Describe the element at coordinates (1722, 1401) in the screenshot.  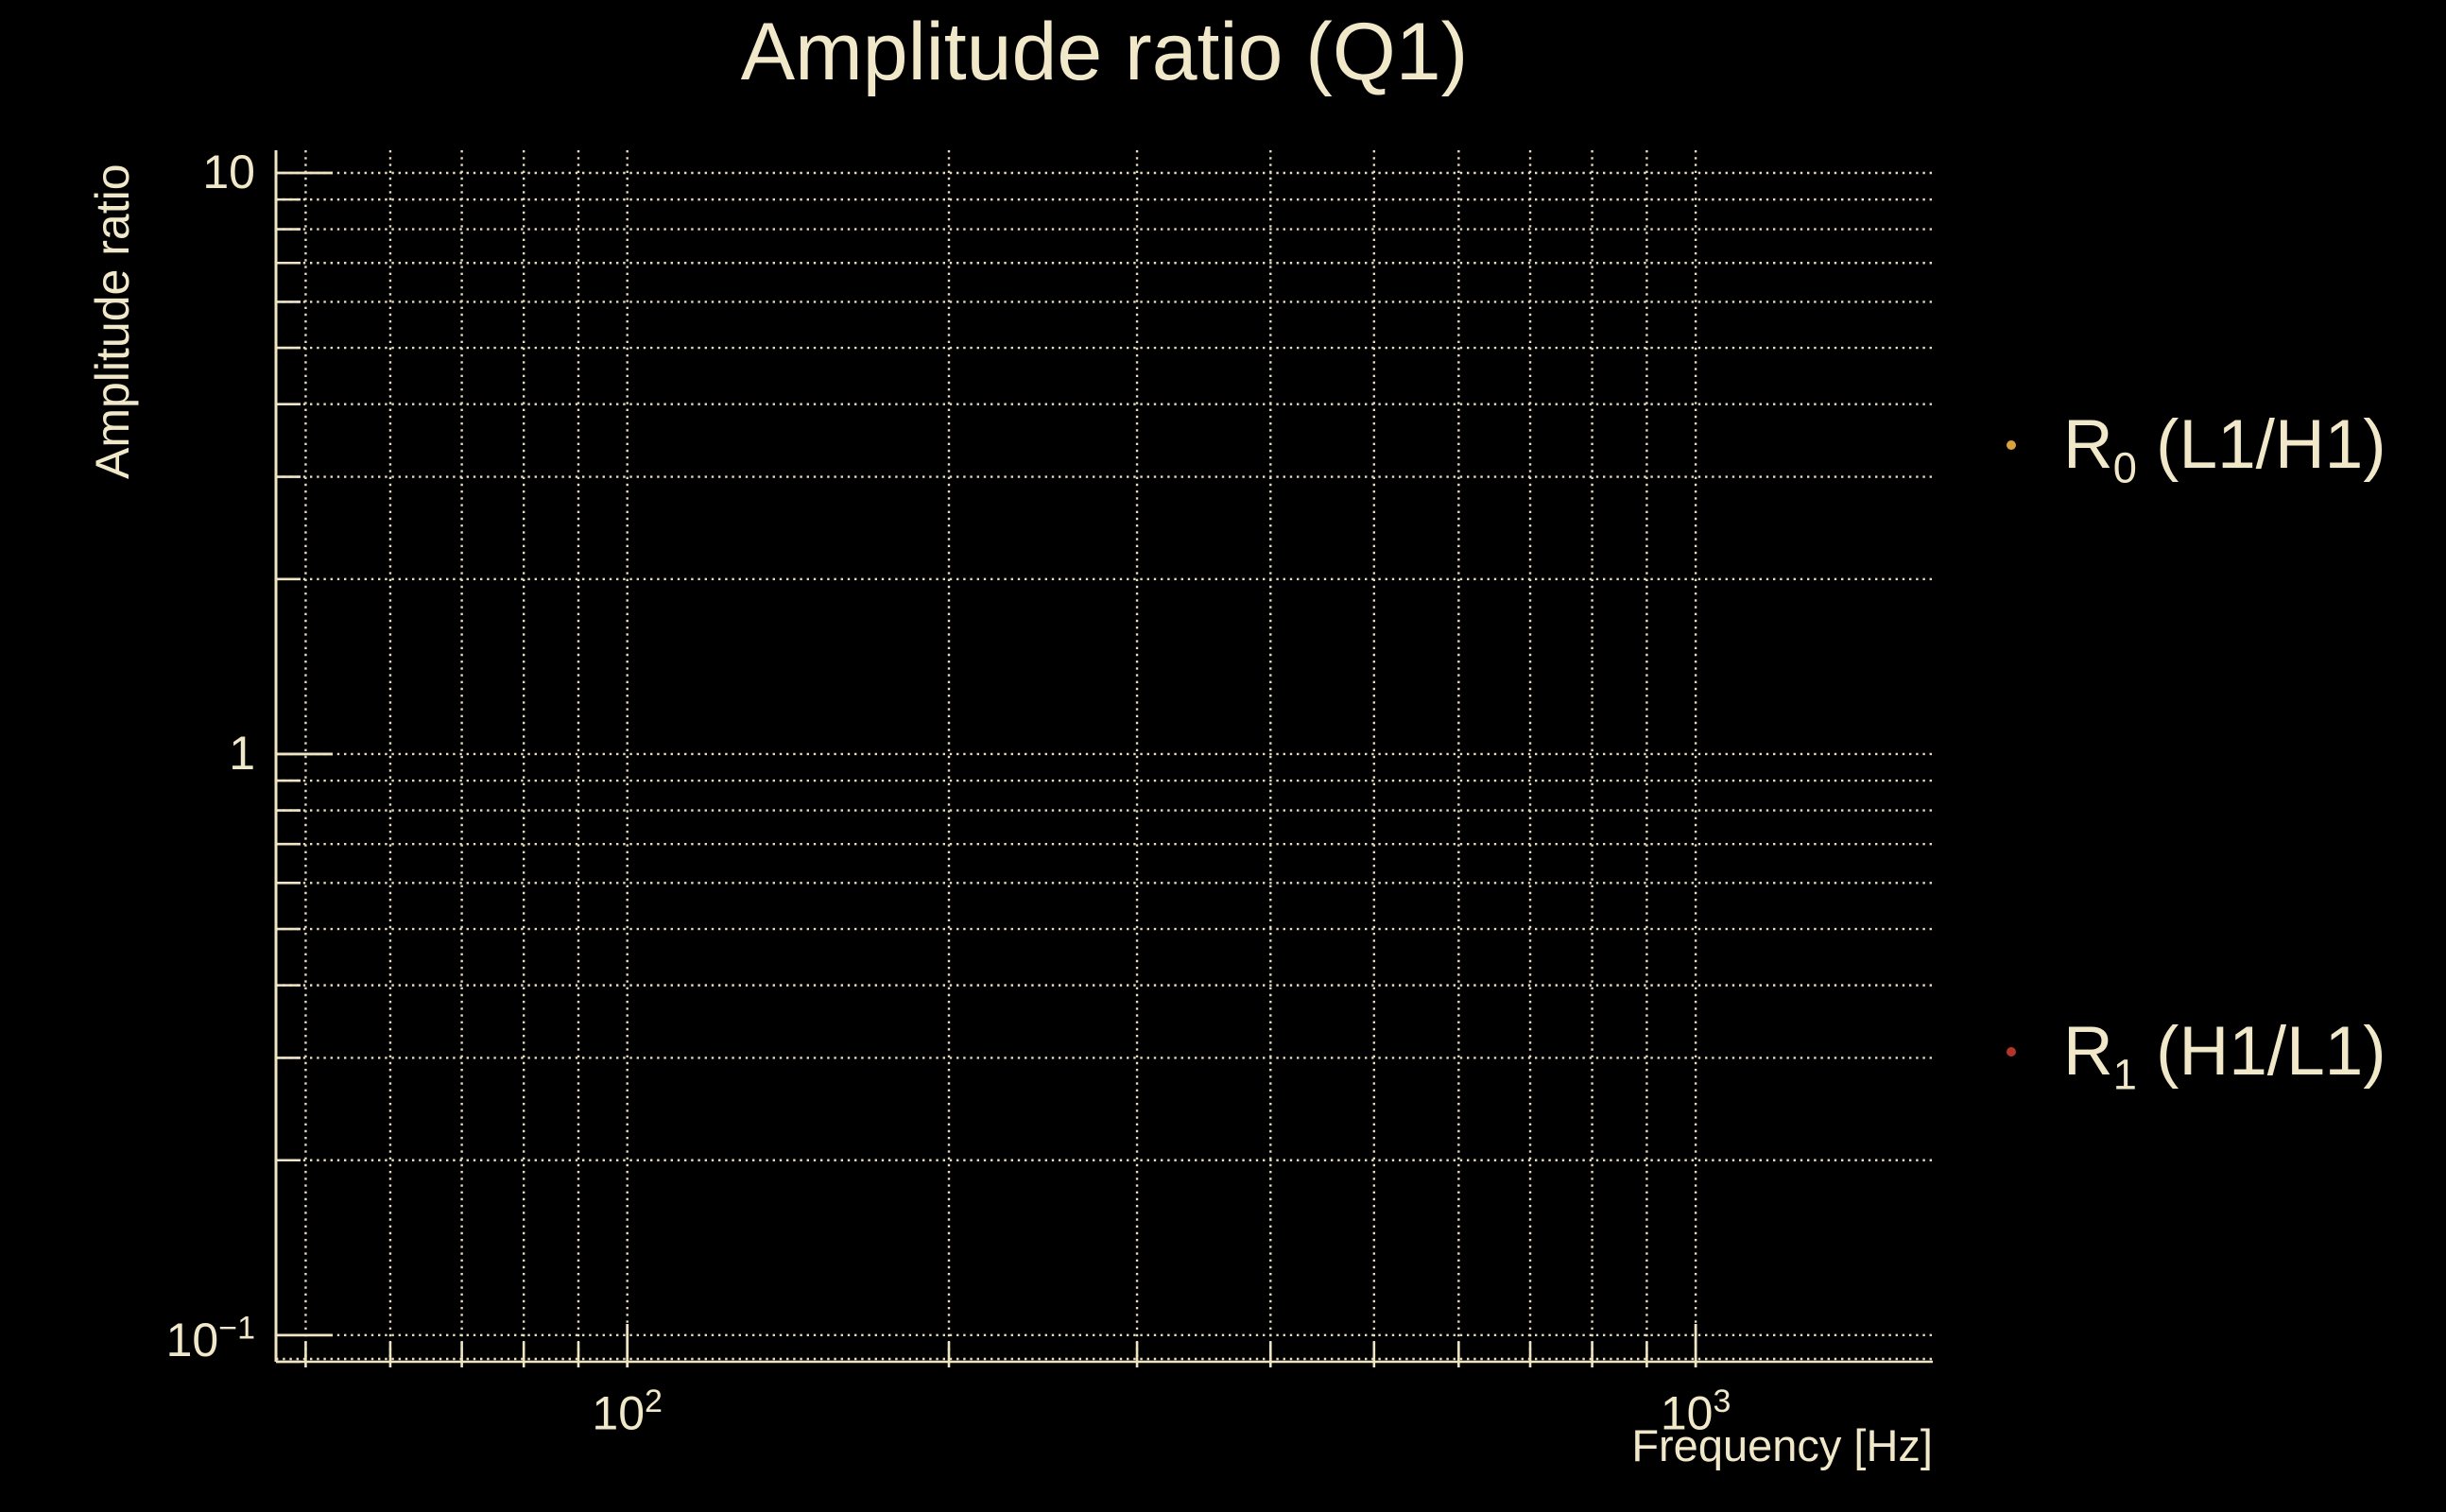
I see `tick-label-exponent: 3` at that location.